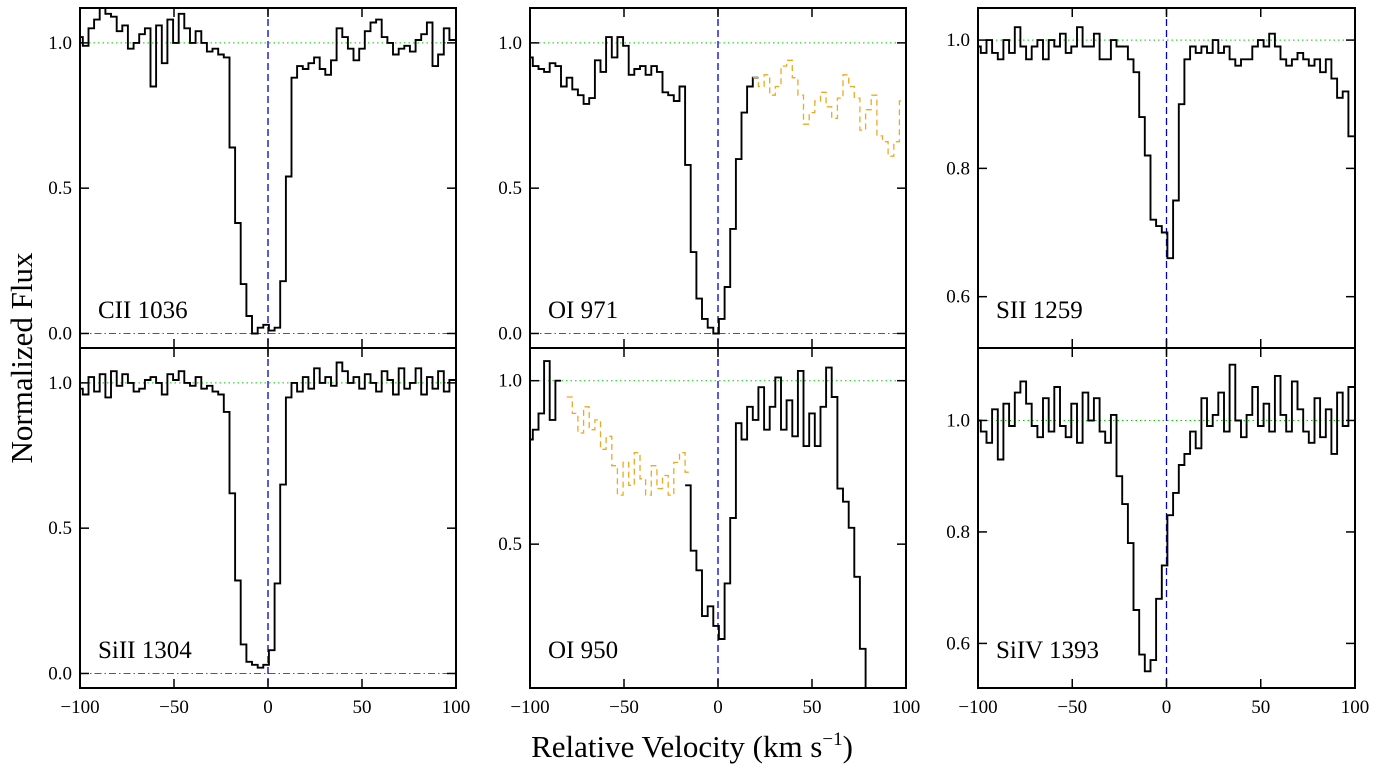 This screenshot has height=769, width=1395. I want to click on ytick-label-cii-1036-1: 0.5, so click(60, 188).